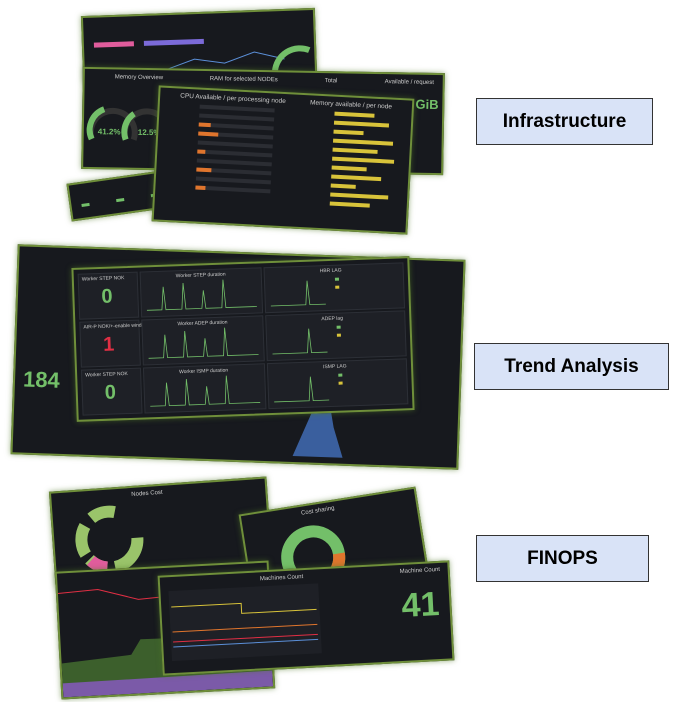 The height and width of the screenshot is (702, 681). I want to click on stat-panel: AIR-P NOK/+-enable wind 1, so click(110, 343).